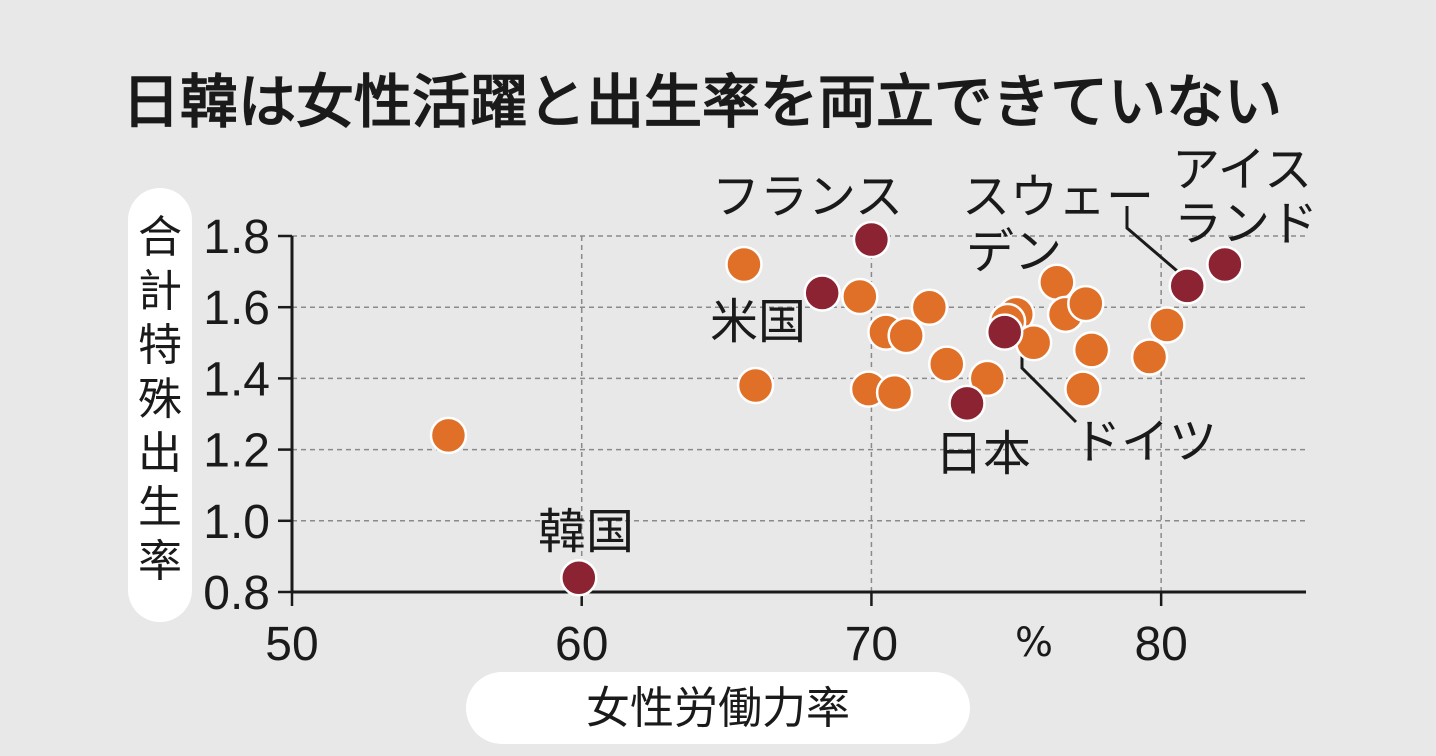  What do you see at coordinates (160, 399) in the screenshot?
I see `y-axis-label: 合計特殊出生率` at bounding box center [160, 399].